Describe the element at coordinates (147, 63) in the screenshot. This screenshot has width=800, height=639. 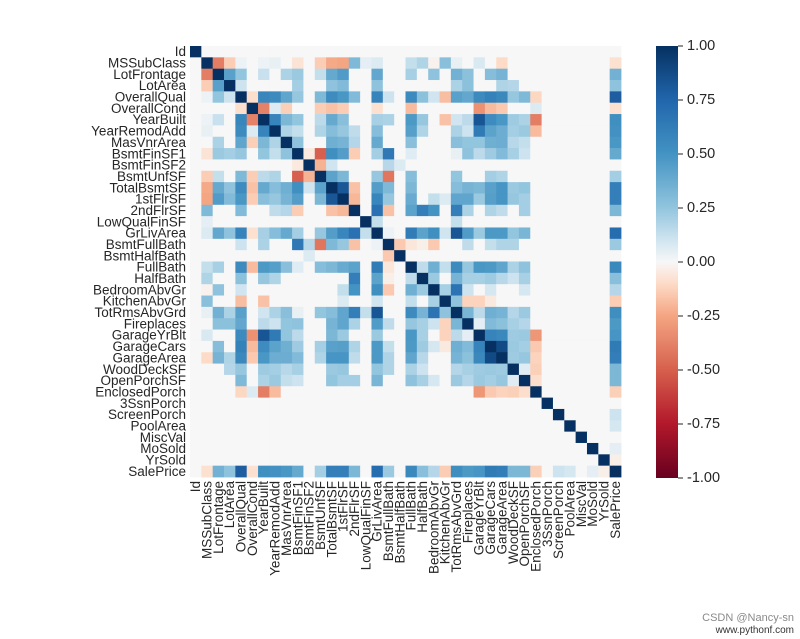
I see `y-tick-label: MSSubClass` at that location.